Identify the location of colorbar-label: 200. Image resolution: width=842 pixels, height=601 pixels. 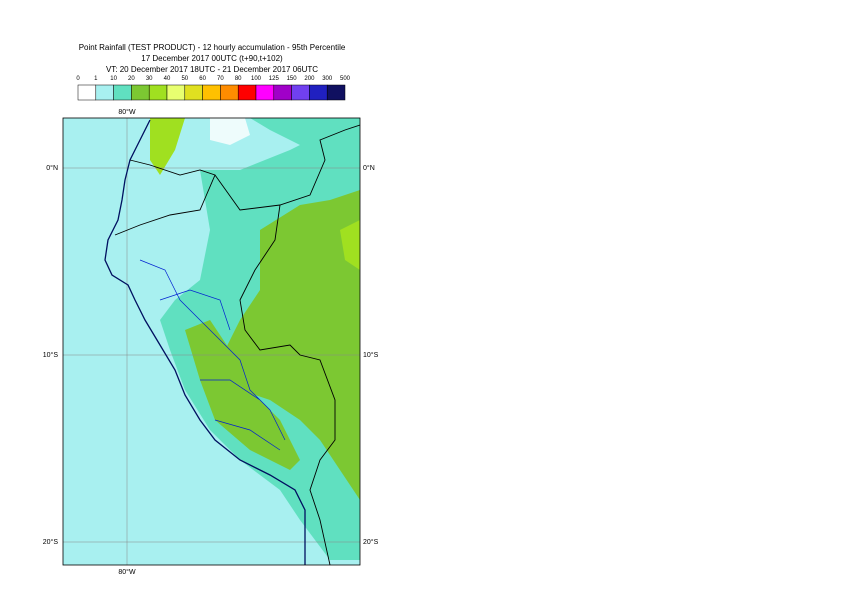
(309, 79).